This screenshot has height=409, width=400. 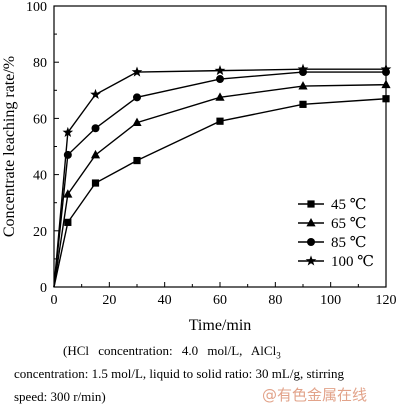 I want to click on y-tick-label: 0, so click(x=43, y=288).